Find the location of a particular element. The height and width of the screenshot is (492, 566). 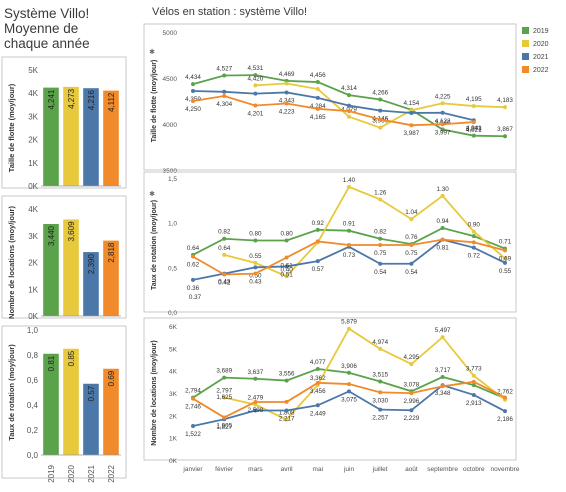

data-label: 1,522 is located at coordinates (193, 434).